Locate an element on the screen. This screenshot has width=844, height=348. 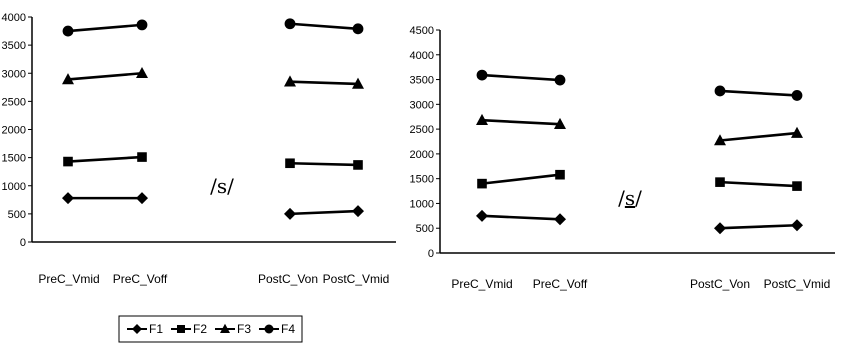
legend-f2-label: F2 is located at coordinates (200, 329).